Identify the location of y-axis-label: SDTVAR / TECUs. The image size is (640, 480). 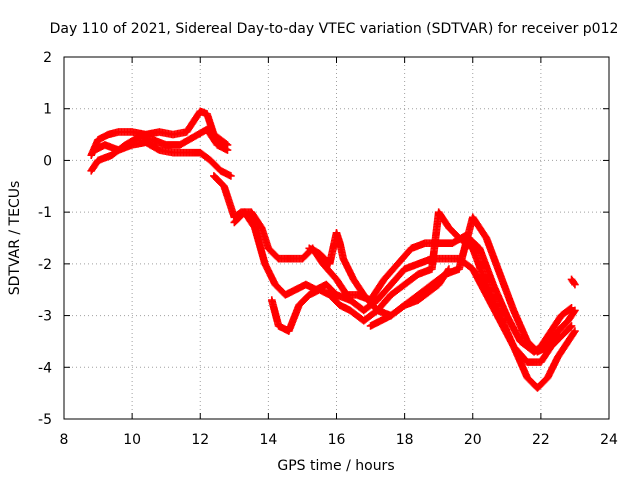
(15, 238).